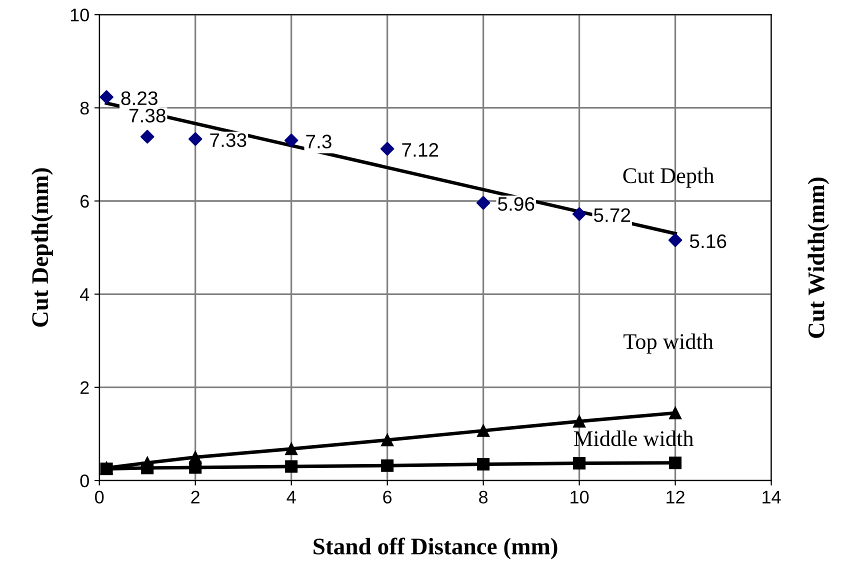  Describe the element at coordinates (634, 438) in the screenshot. I see `series-label: Middle width` at that location.